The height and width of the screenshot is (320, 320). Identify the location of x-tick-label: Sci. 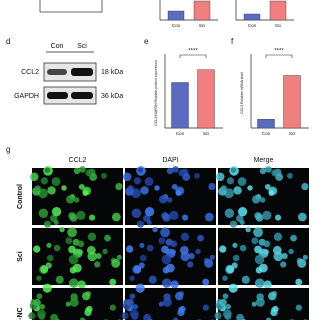
(278, 25).